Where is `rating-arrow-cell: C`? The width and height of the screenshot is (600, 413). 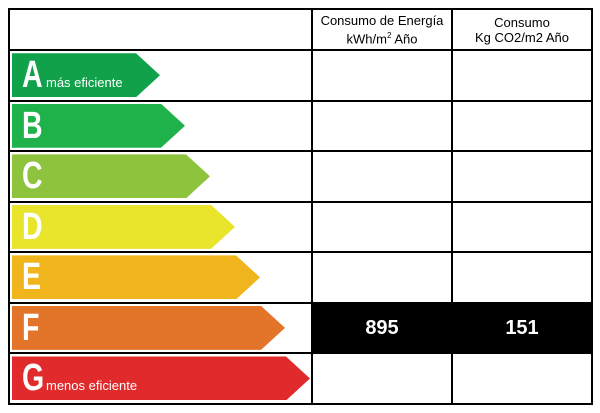
rating-arrow-cell: C is located at coordinates (160, 176).